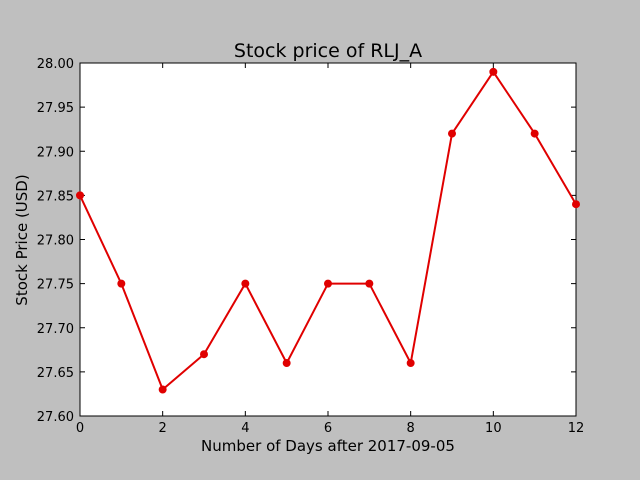 The width and height of the screenshot is (640, 480). Describe the element at coordinates (163, 428) in the screenshot. I see `x-tick-label: 2` at that location.